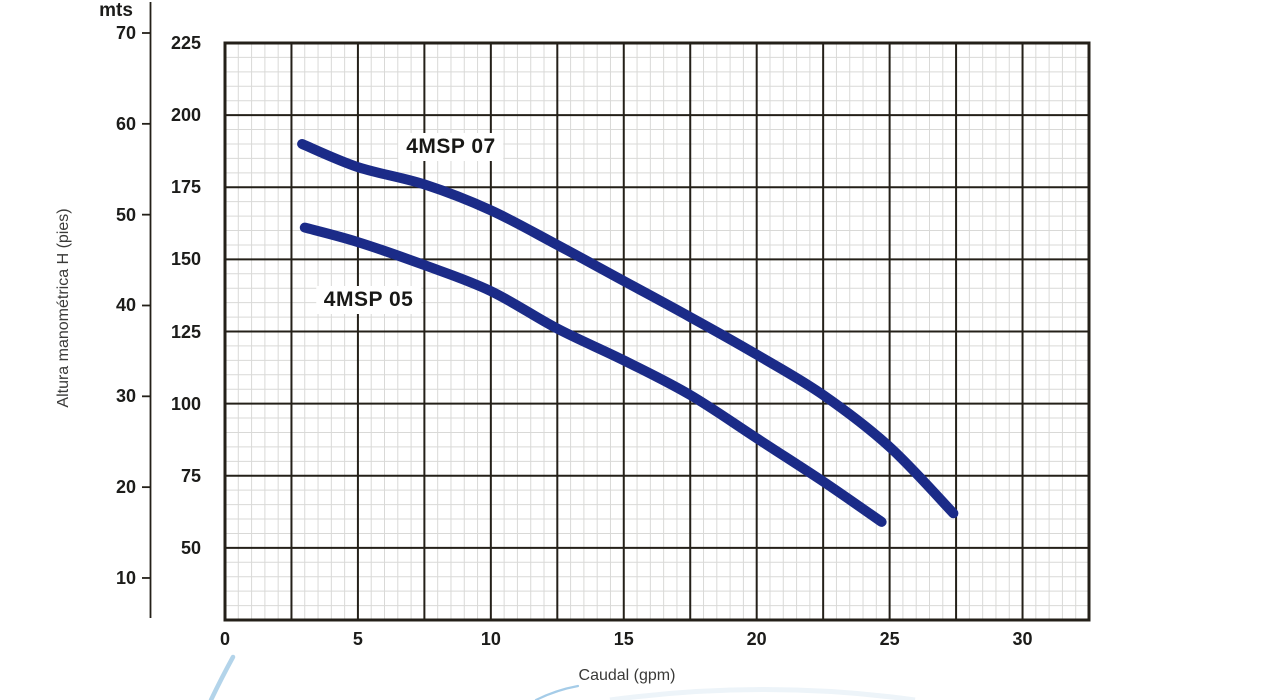 The height and width of the screenshot is (700, 1283). I want to click on curve-label-4msp-05: 4MSP 05, so click(368, 299).